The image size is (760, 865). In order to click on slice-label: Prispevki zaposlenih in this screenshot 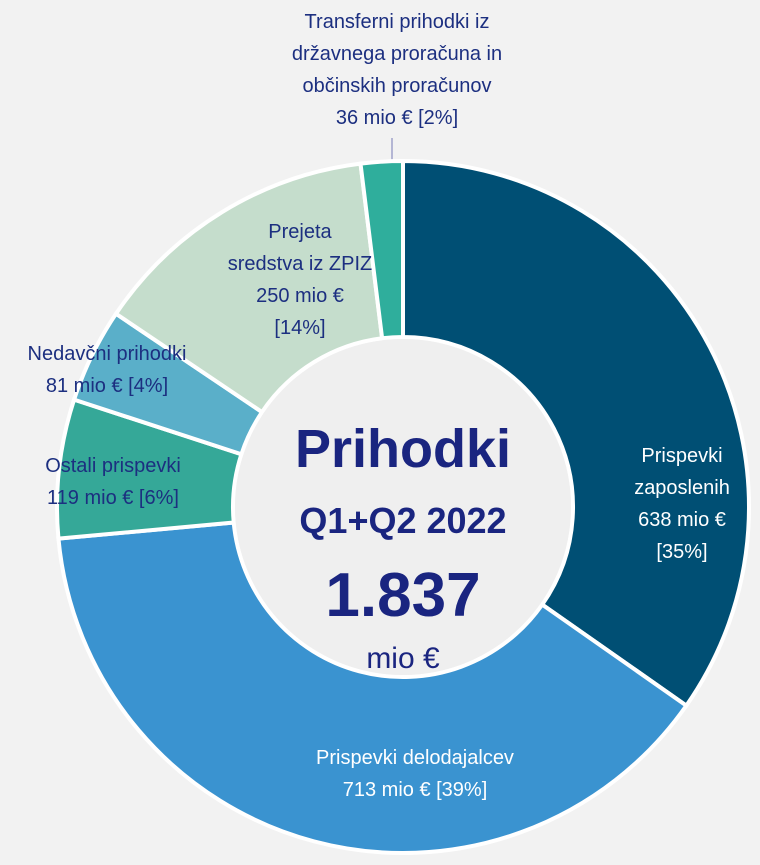, I will do `click(682, 472)`.